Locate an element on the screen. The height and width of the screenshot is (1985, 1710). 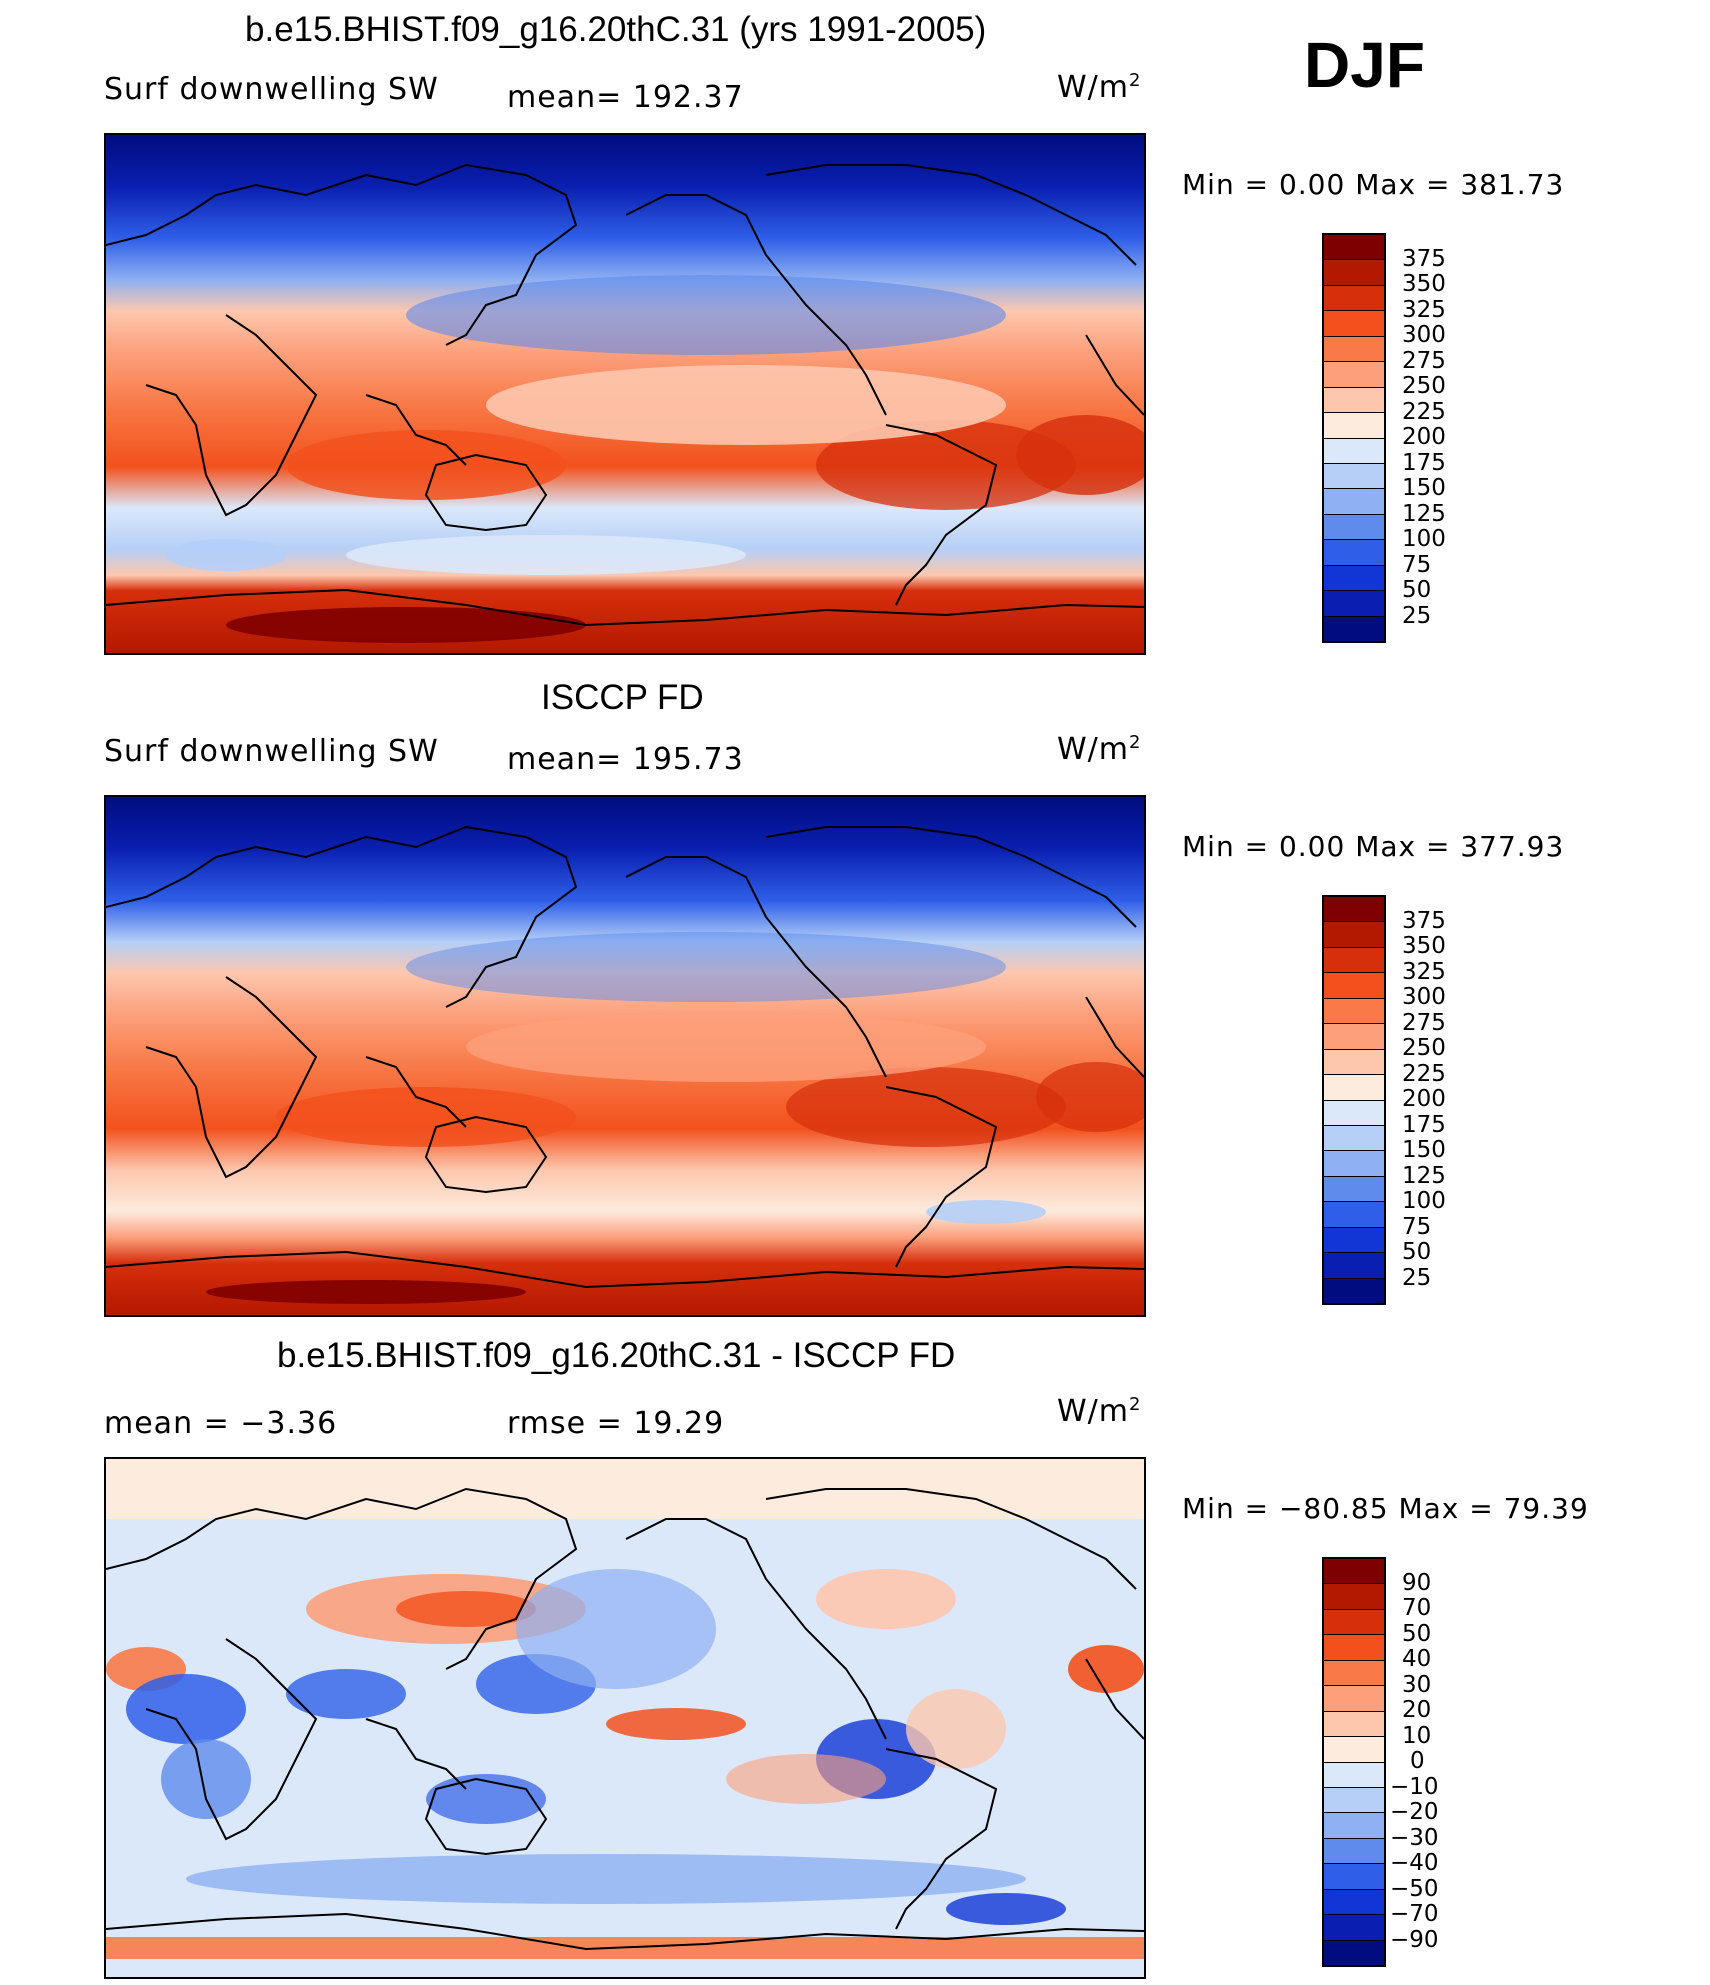
panel3-colorbar is located at coordinates (1354, 1762).